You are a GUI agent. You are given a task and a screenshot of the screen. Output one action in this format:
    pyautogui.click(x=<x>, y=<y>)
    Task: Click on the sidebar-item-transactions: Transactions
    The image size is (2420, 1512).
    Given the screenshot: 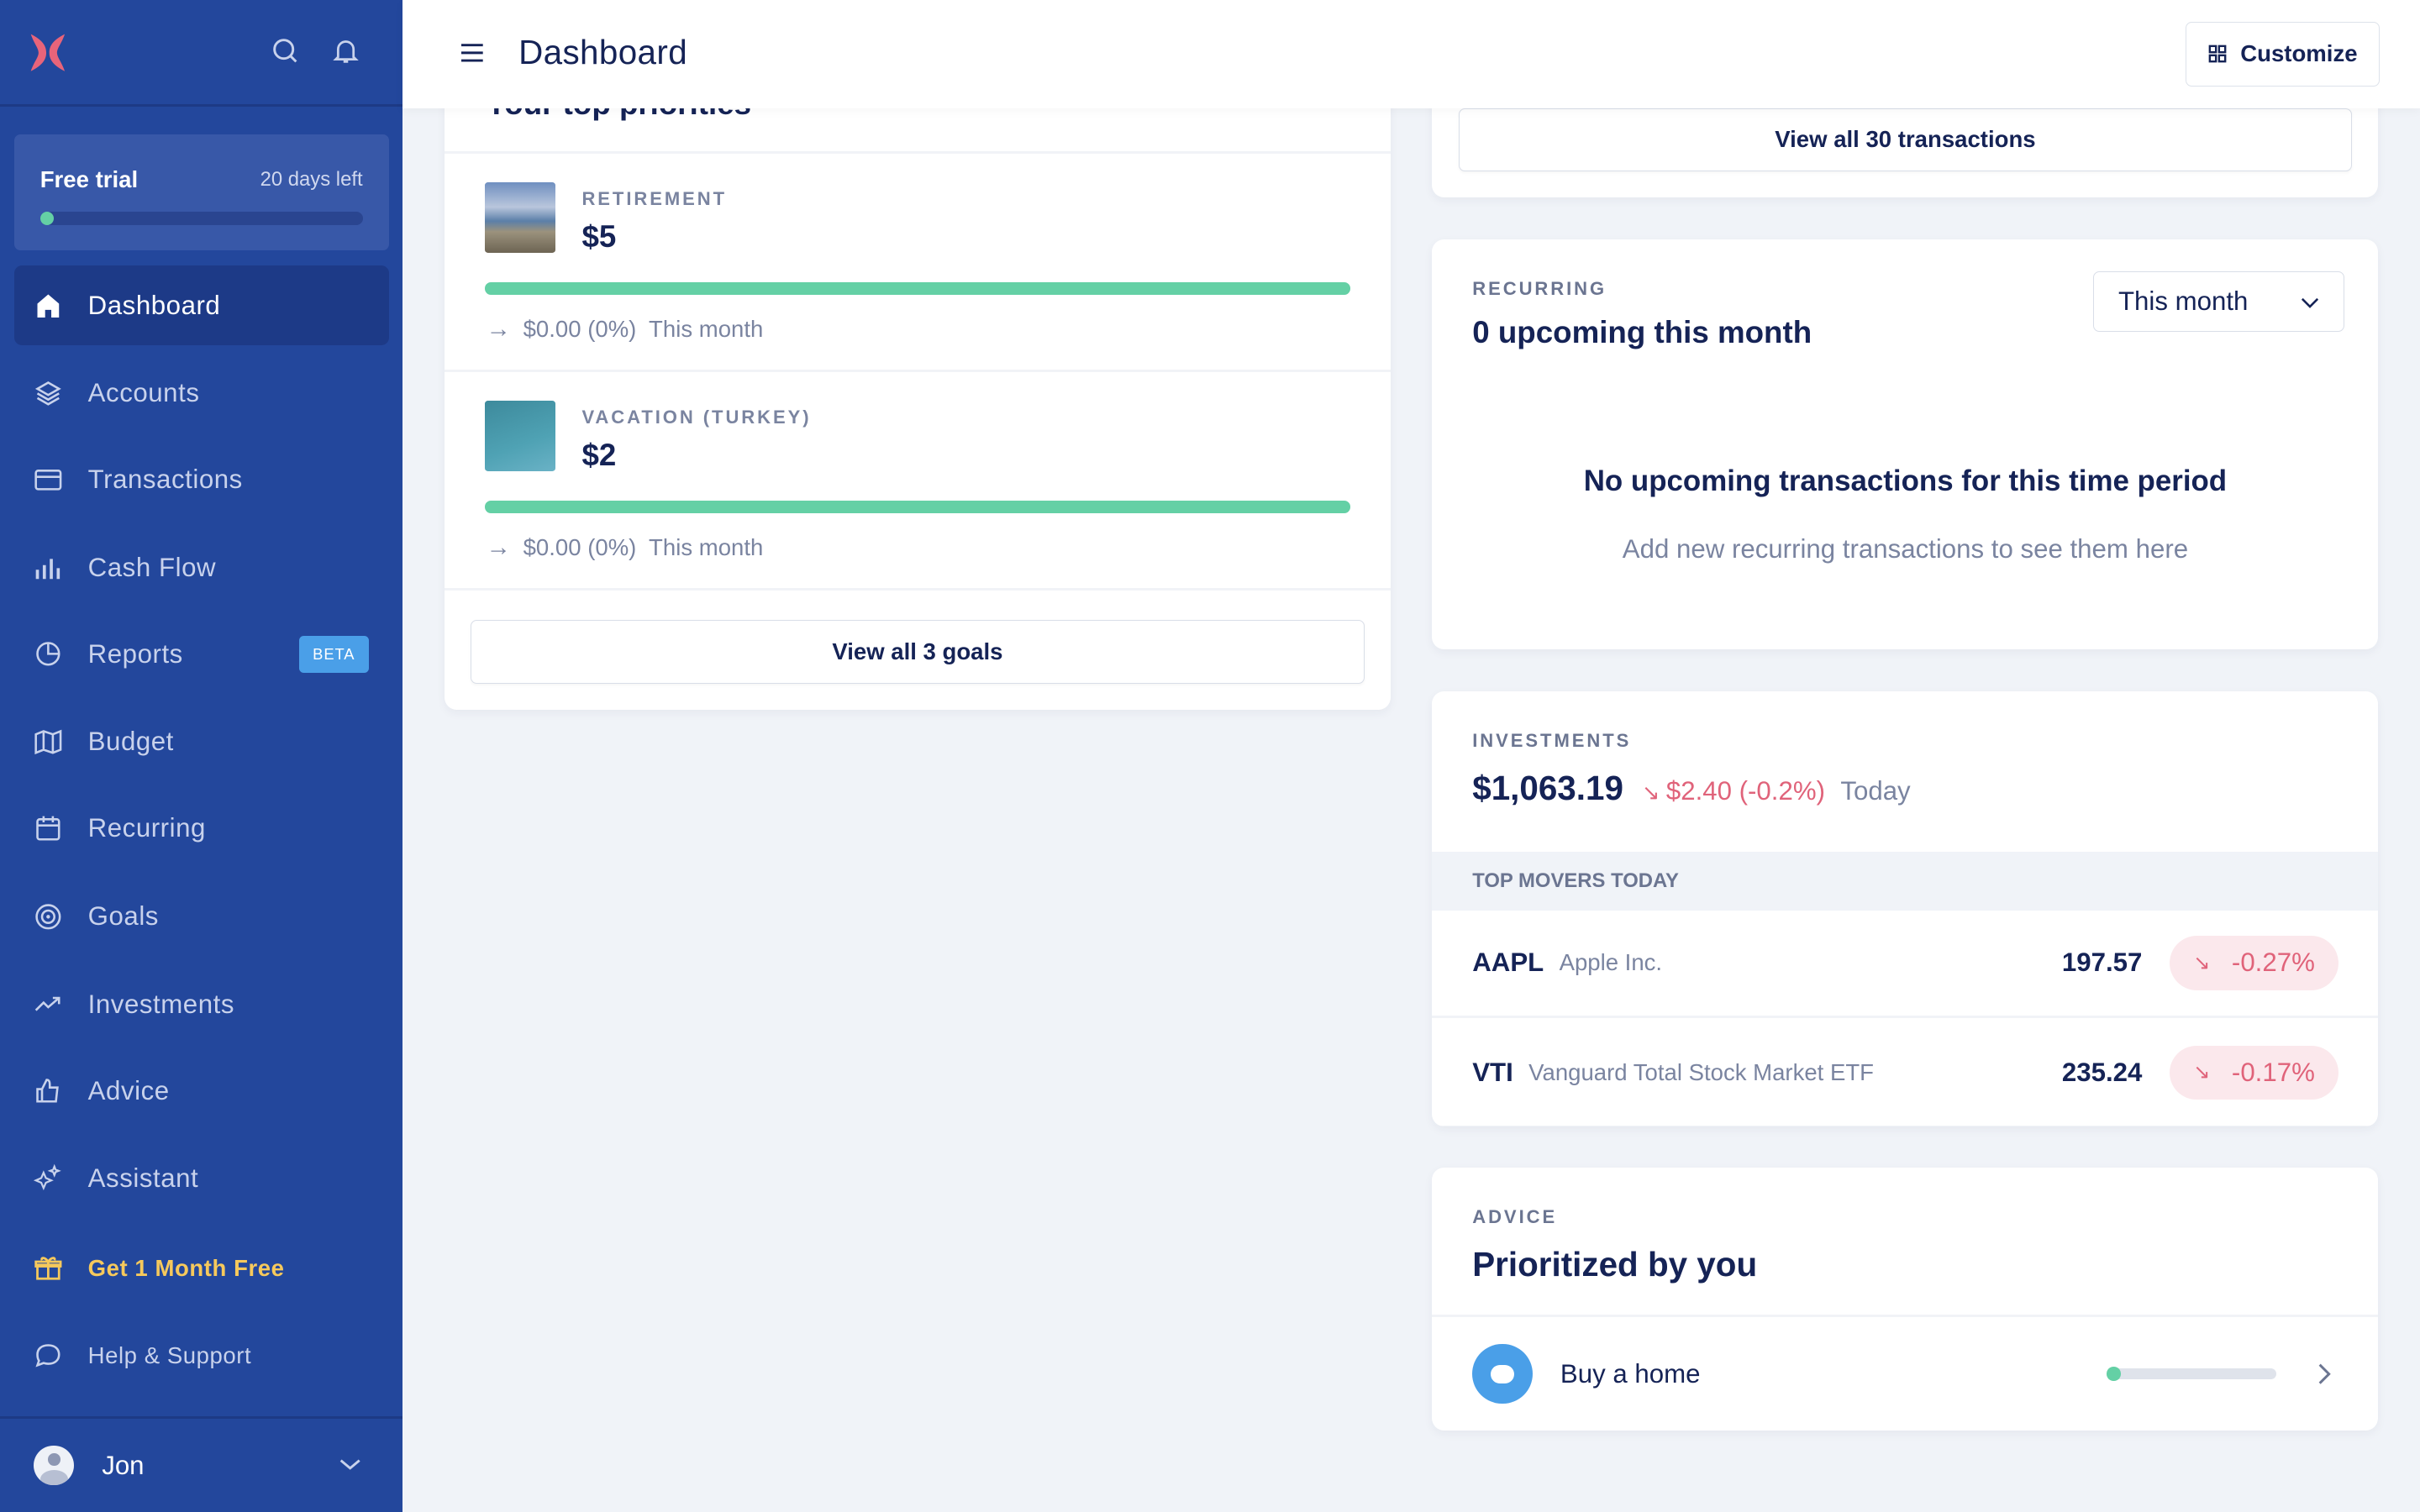 What is the action you would take?
    pyautogui.click(x=202, y=479)
    